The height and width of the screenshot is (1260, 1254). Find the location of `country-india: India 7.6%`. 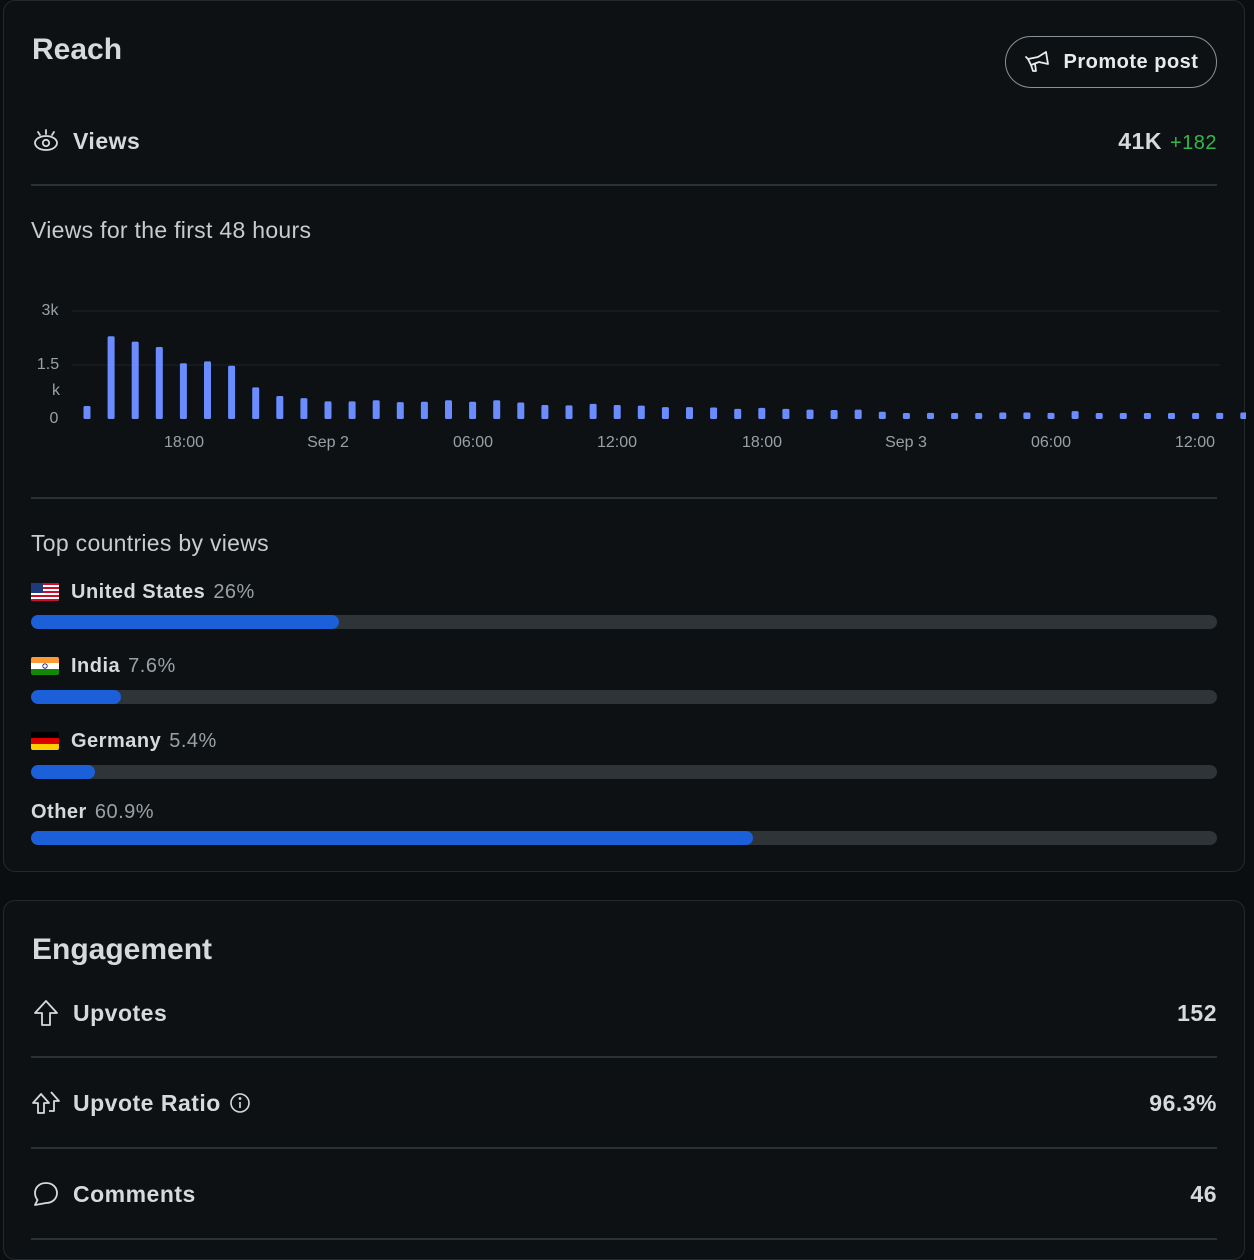

country-india: India 7.6% is located at coordinates (624, 677).